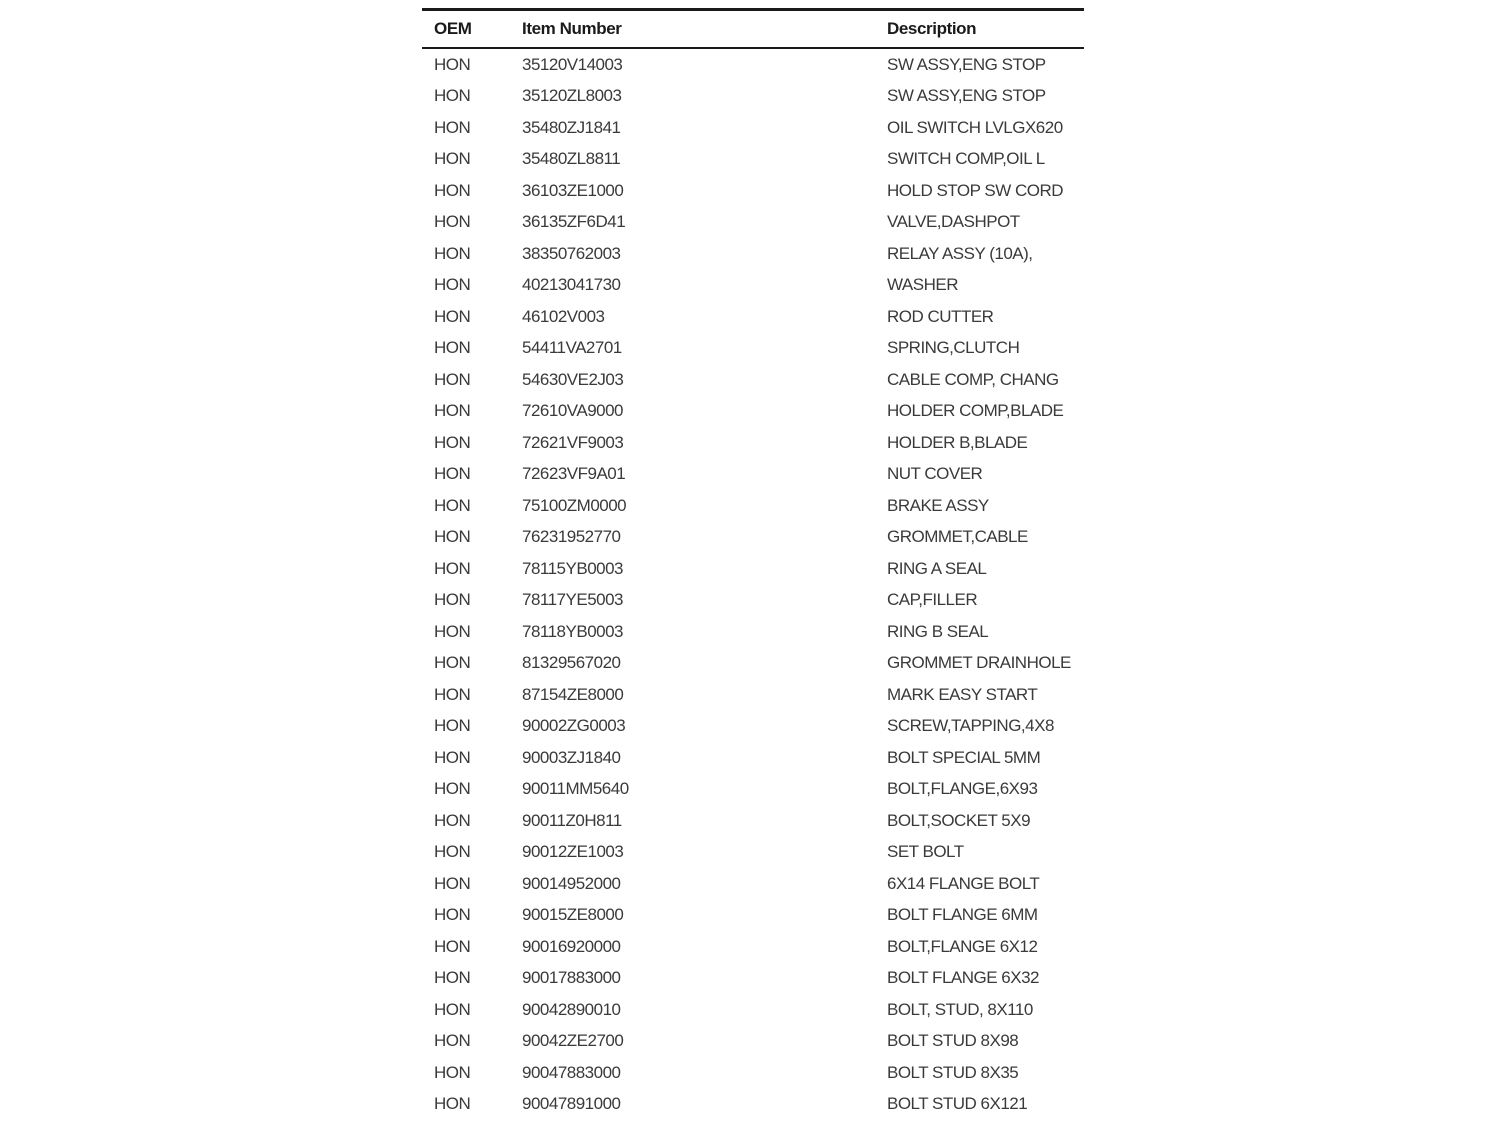 The height and width of the screenshot is (1125, 1500). I want to click on item-number-cell: 90011Z0H811, so click(572, 820).